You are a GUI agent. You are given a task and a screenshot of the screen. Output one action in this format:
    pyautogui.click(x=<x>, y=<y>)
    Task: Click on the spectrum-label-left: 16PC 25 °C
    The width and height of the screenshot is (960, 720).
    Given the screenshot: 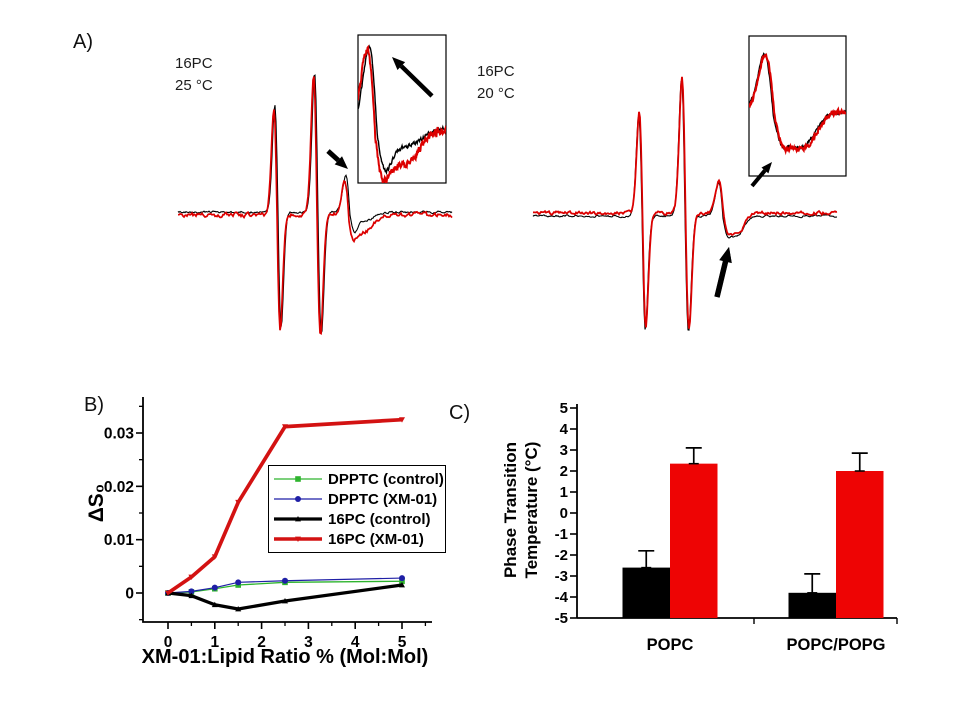 What is the action you would take?
    pyautogui.click(x=194, y=75)
    